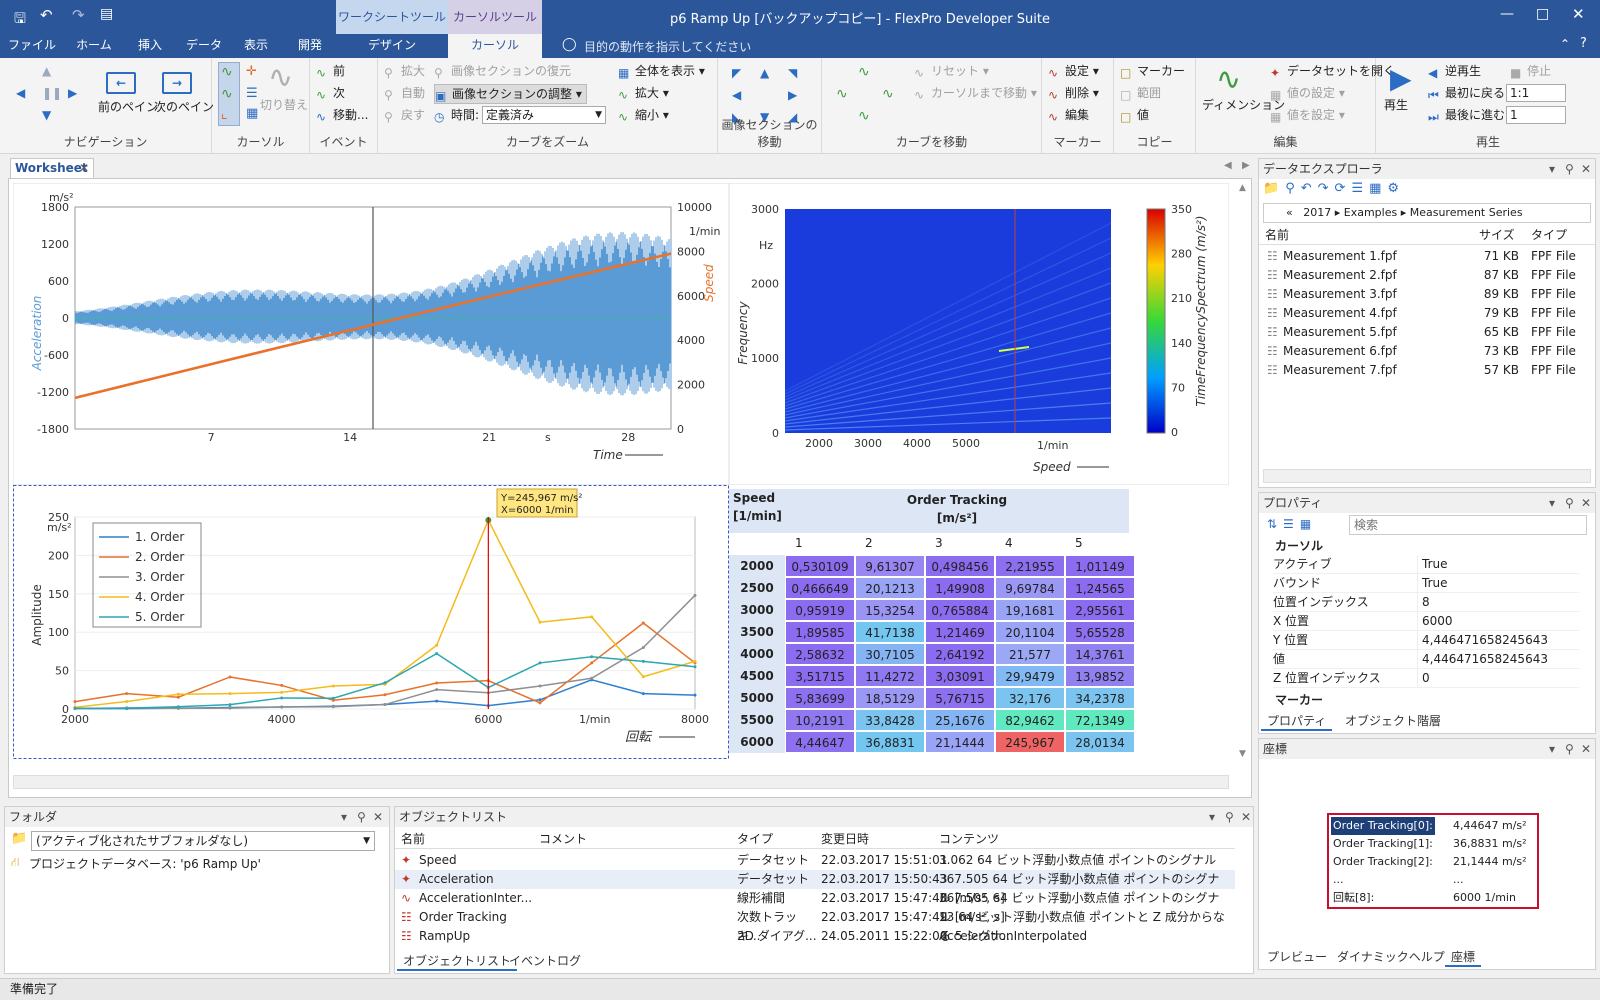 This screenshot has height=1000, width=1600. Describe the element at coordinates (1536, 93) in the screenshot. I see `ratio-spinner: 1:1` at that location.